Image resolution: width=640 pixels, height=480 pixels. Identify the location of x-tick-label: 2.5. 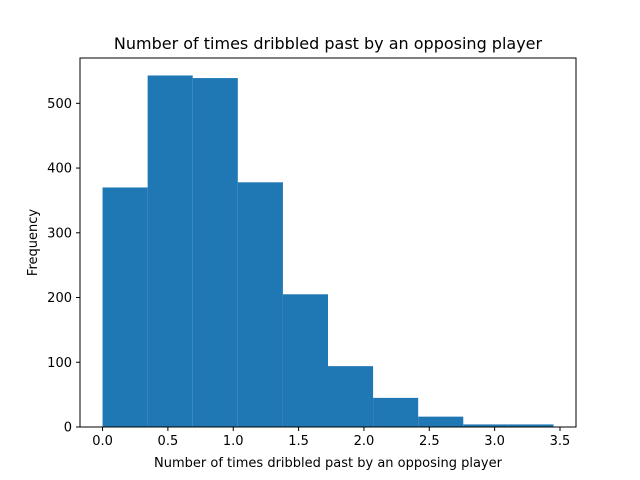
(429, 441).